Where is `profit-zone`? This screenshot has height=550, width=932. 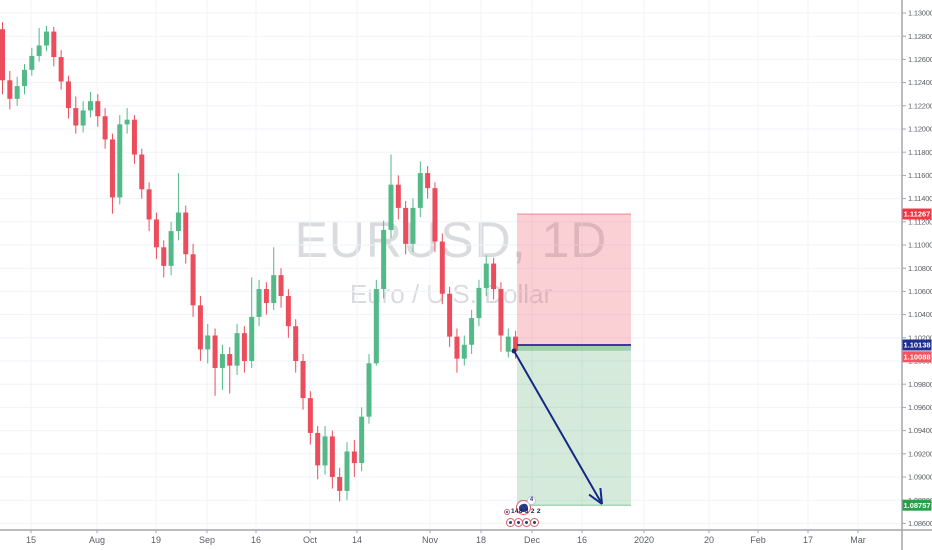
profit-zone is located at coordinates (574, 425).